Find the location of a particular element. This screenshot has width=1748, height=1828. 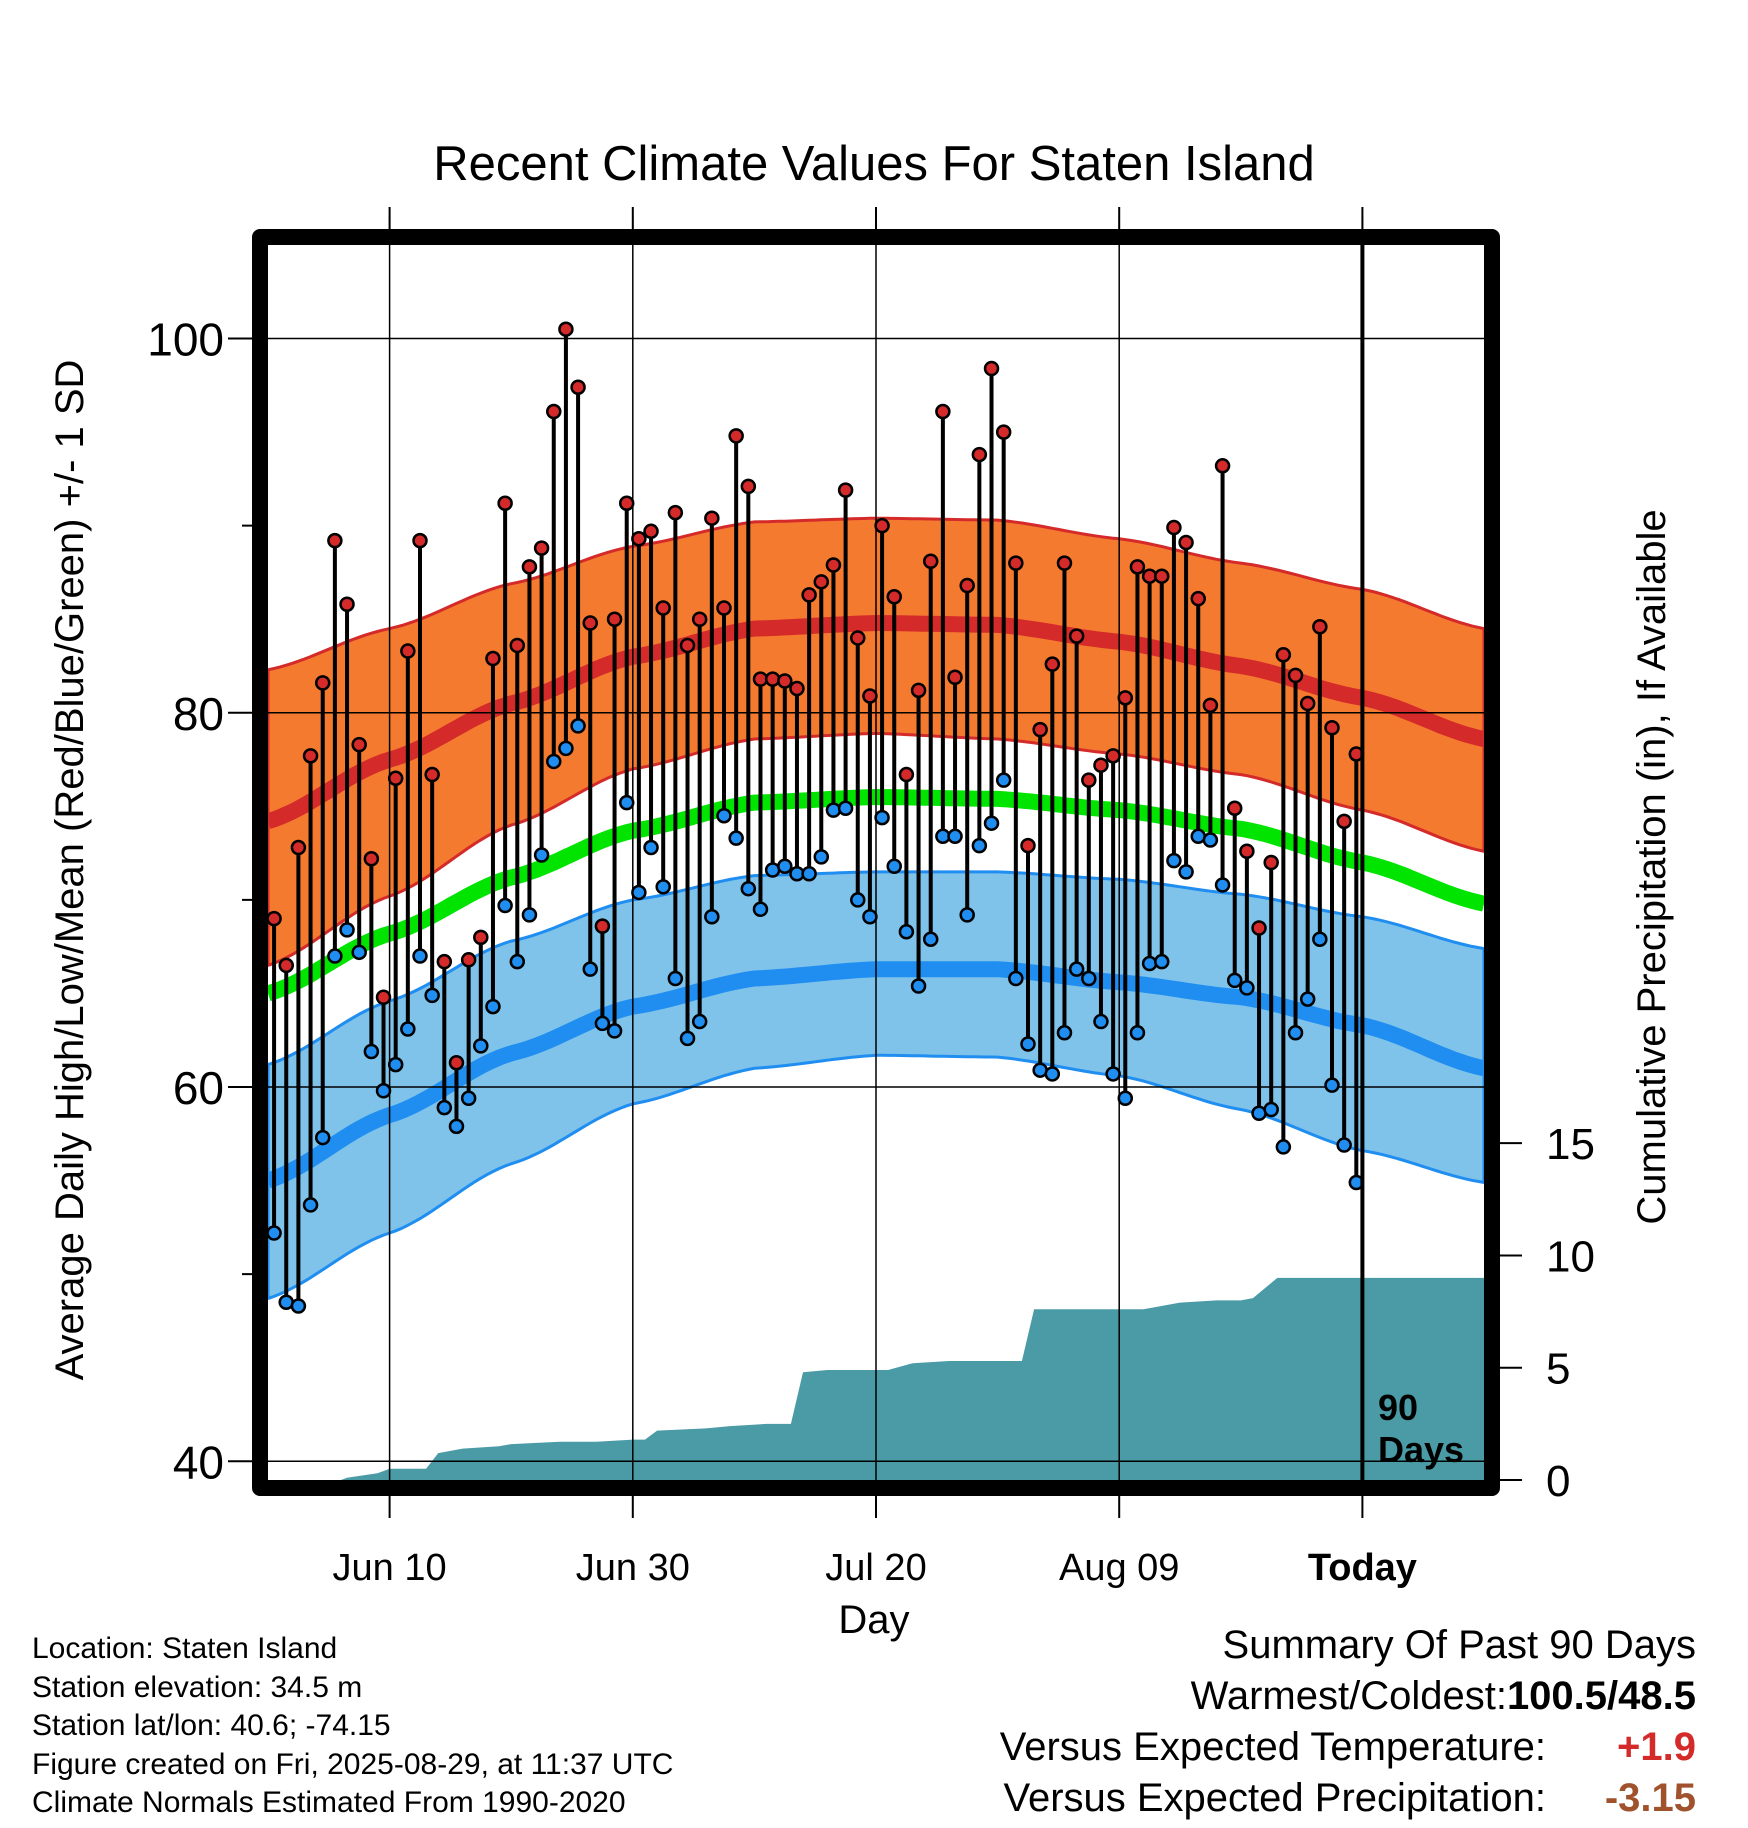

precip-deviation-value: -3.15 is located at coordinates (1650, 1798).